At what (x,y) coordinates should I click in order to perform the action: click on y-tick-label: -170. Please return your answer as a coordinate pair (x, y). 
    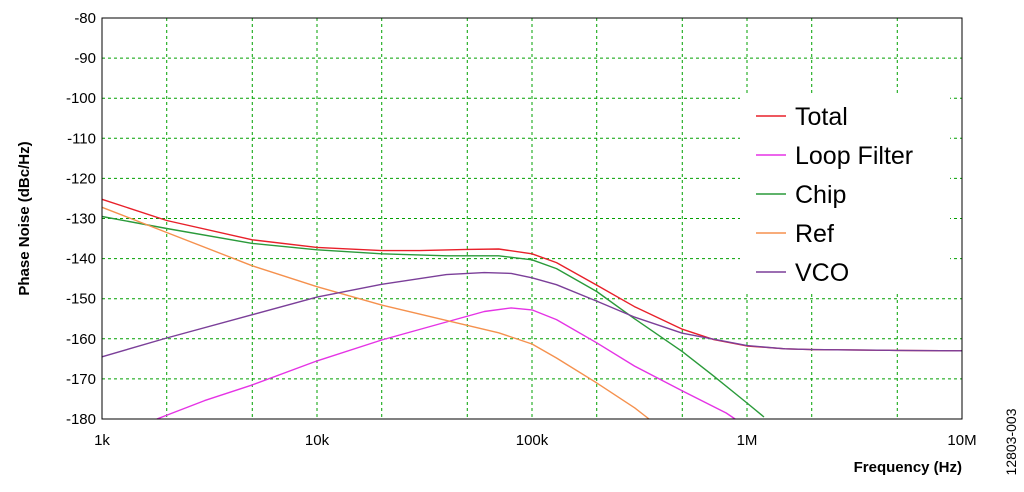
    Looking at the image, I should click on (81, 379).